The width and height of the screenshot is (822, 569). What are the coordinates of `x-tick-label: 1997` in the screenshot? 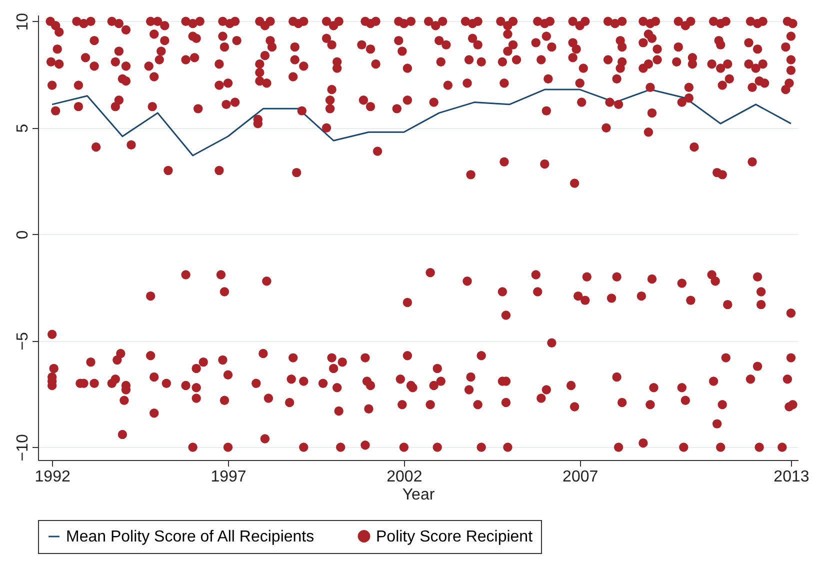 It's located at (228, 477).